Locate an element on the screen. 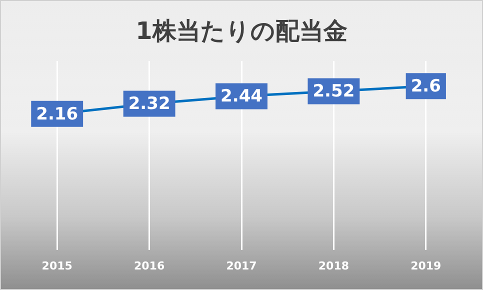  data-label: 2.16 is located at coordinates (57, 114).